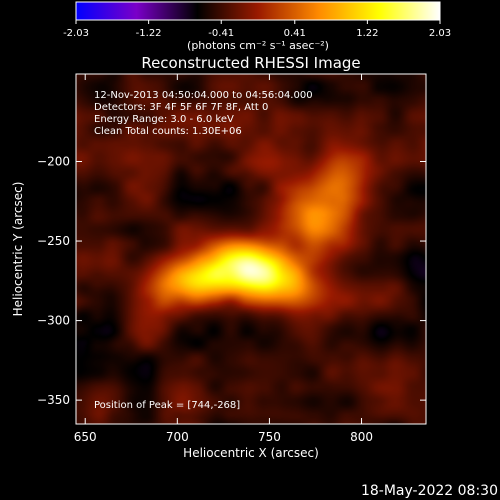 This screenshot has width=500, height=500. I want to click on colorbar-tick-label: 1.22, so click(367, 33).